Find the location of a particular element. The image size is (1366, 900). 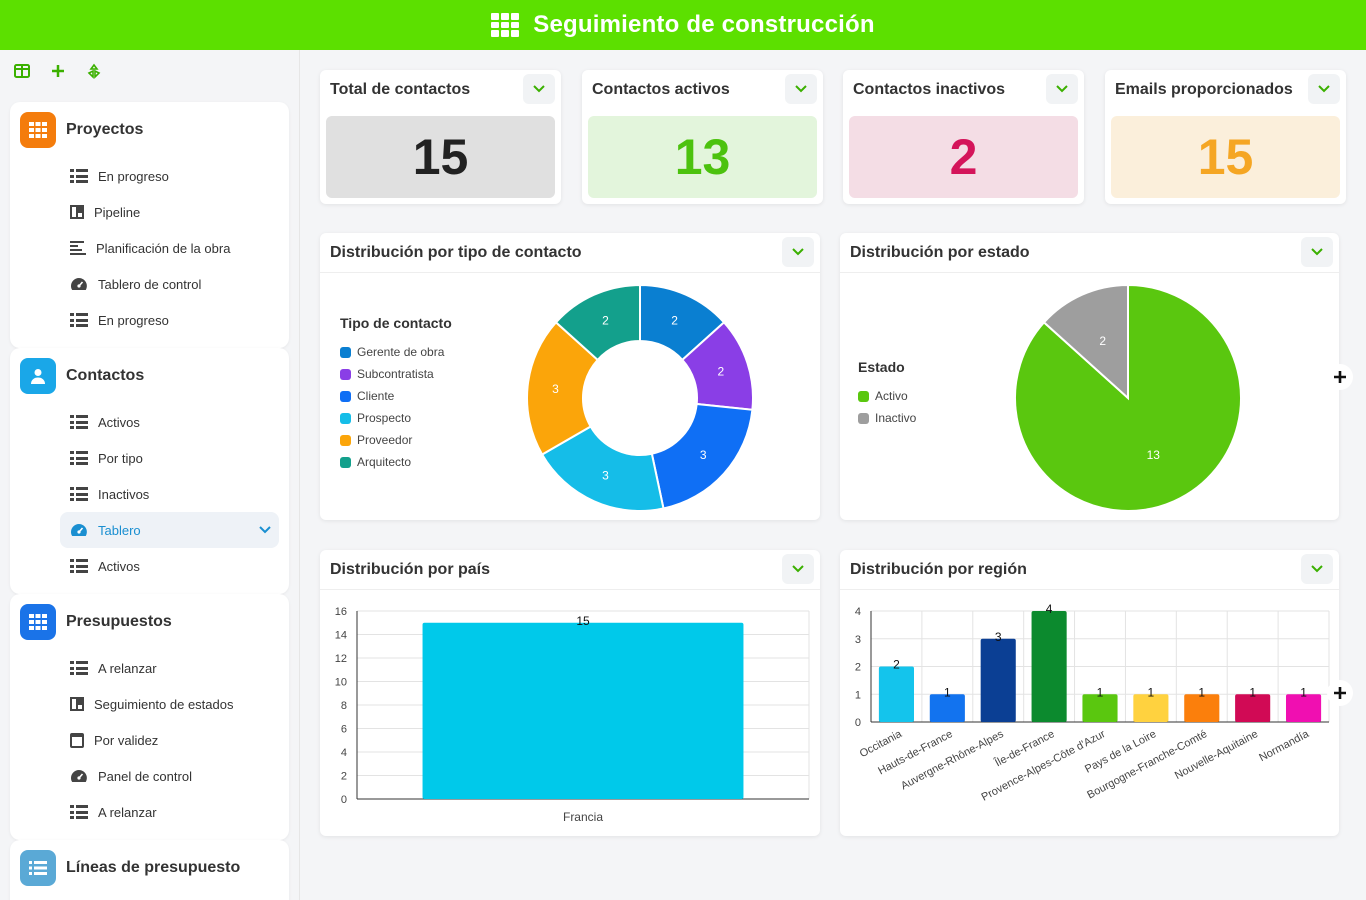

bar-value-label: 1 is located at coordinates (1100, 692).